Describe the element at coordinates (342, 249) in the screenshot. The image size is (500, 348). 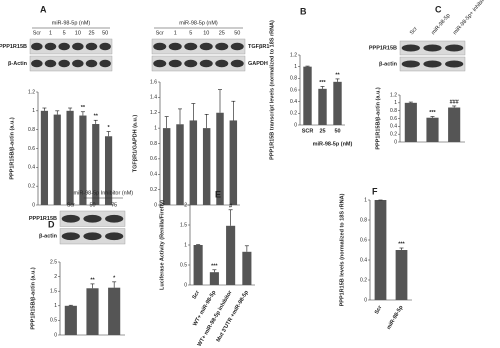
I see `y-axis-label: PPP1R15B levels (normalized to 18S rRNA)` at that location.